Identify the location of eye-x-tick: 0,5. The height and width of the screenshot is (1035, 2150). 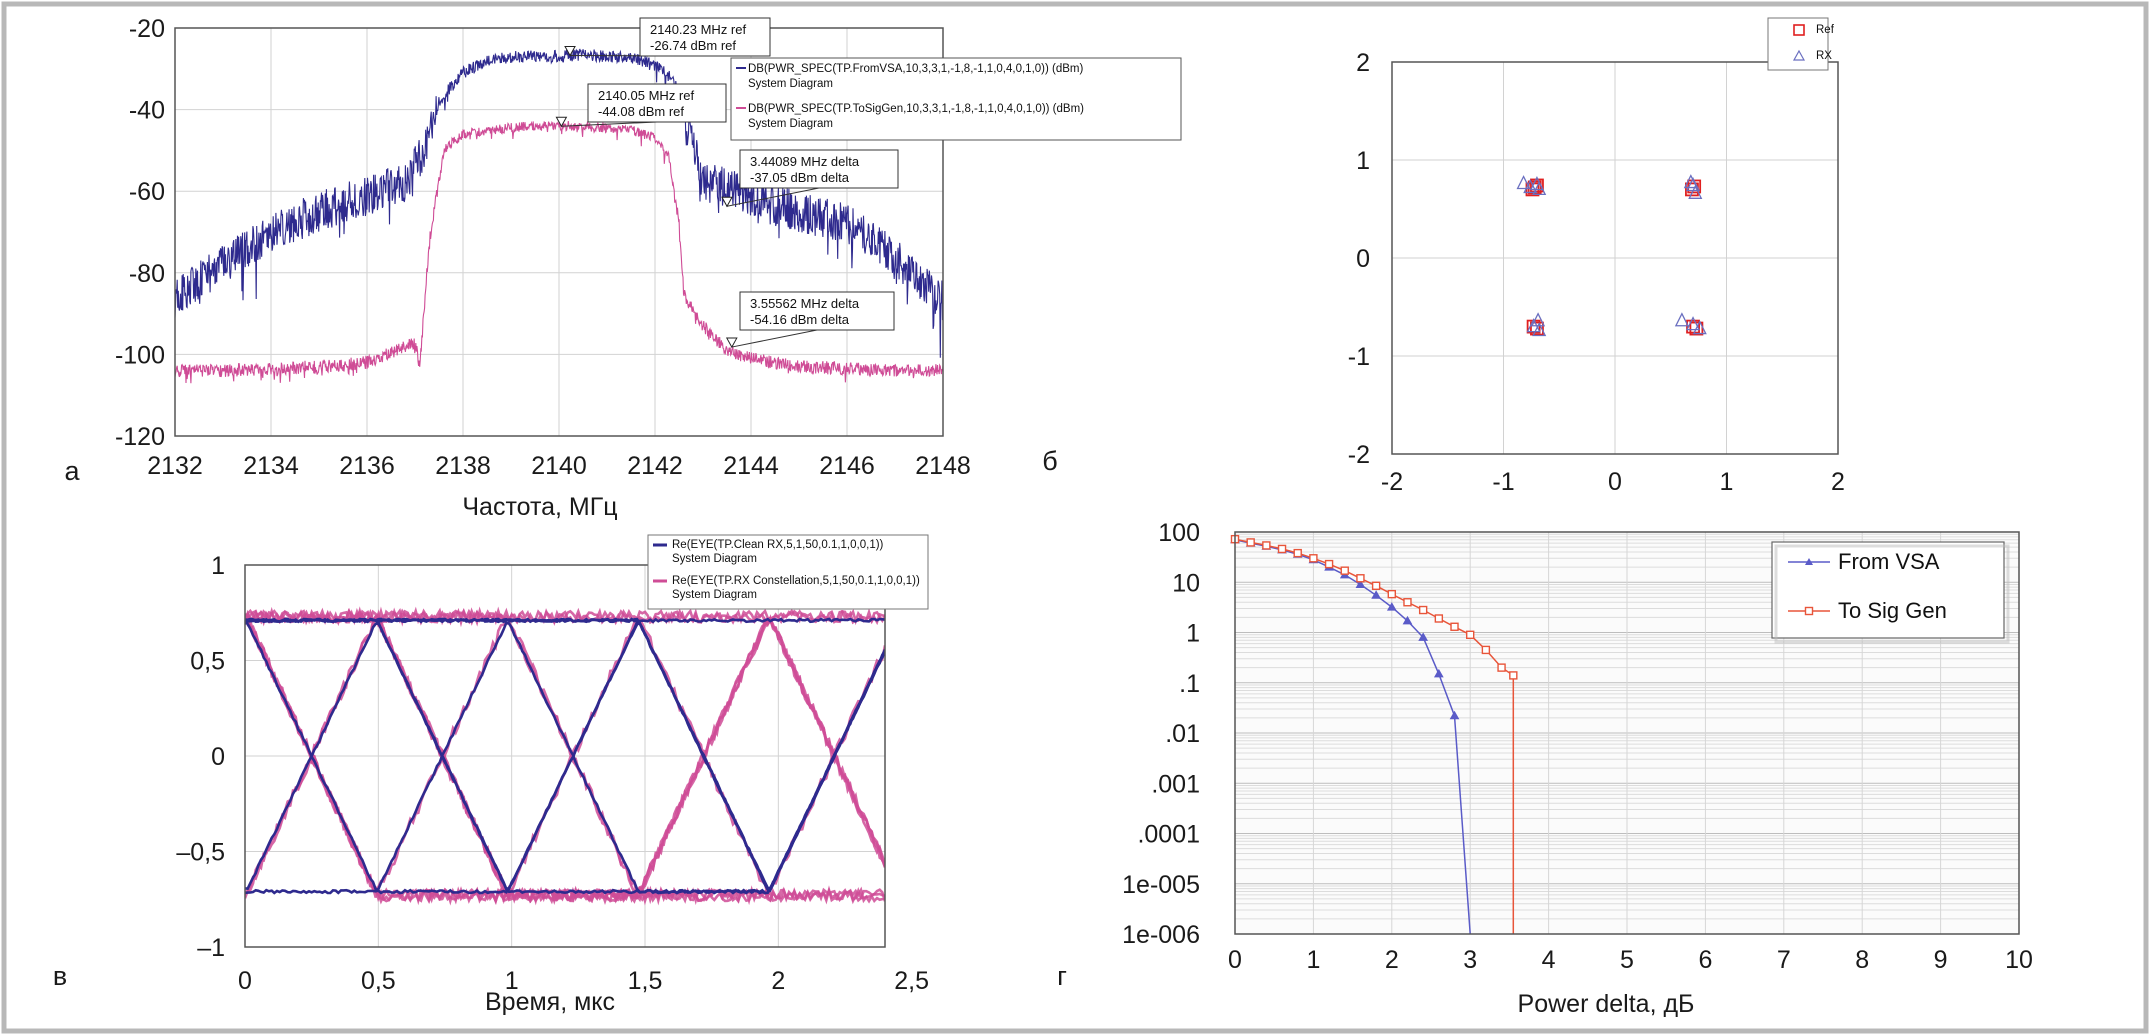
(378, 981).